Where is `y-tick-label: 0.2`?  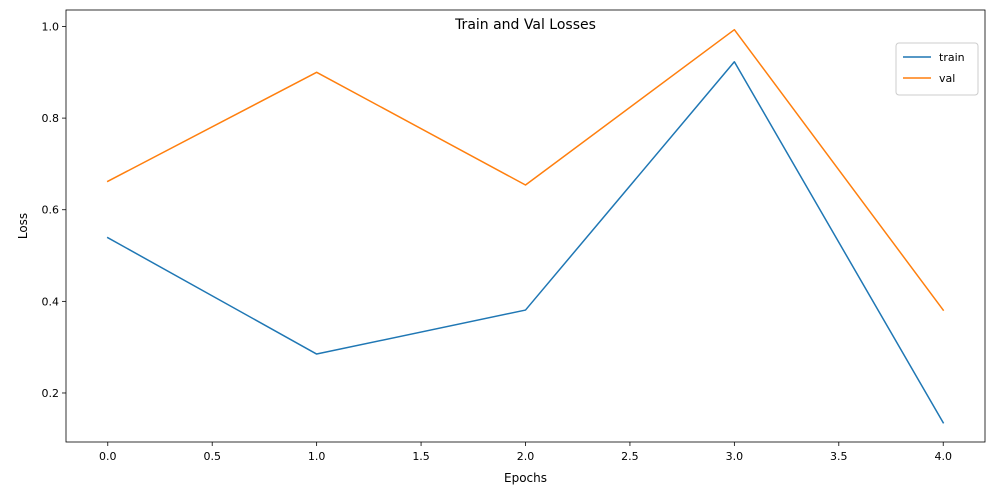 y-tick-label: 0.2 is located at coordinates (51, 393).